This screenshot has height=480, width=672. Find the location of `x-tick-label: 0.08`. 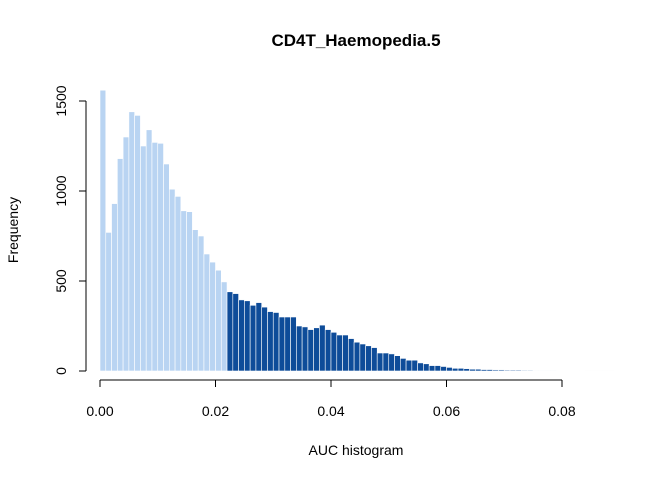

x-tick-label: 0.08 is located at coordinates (561, 411).